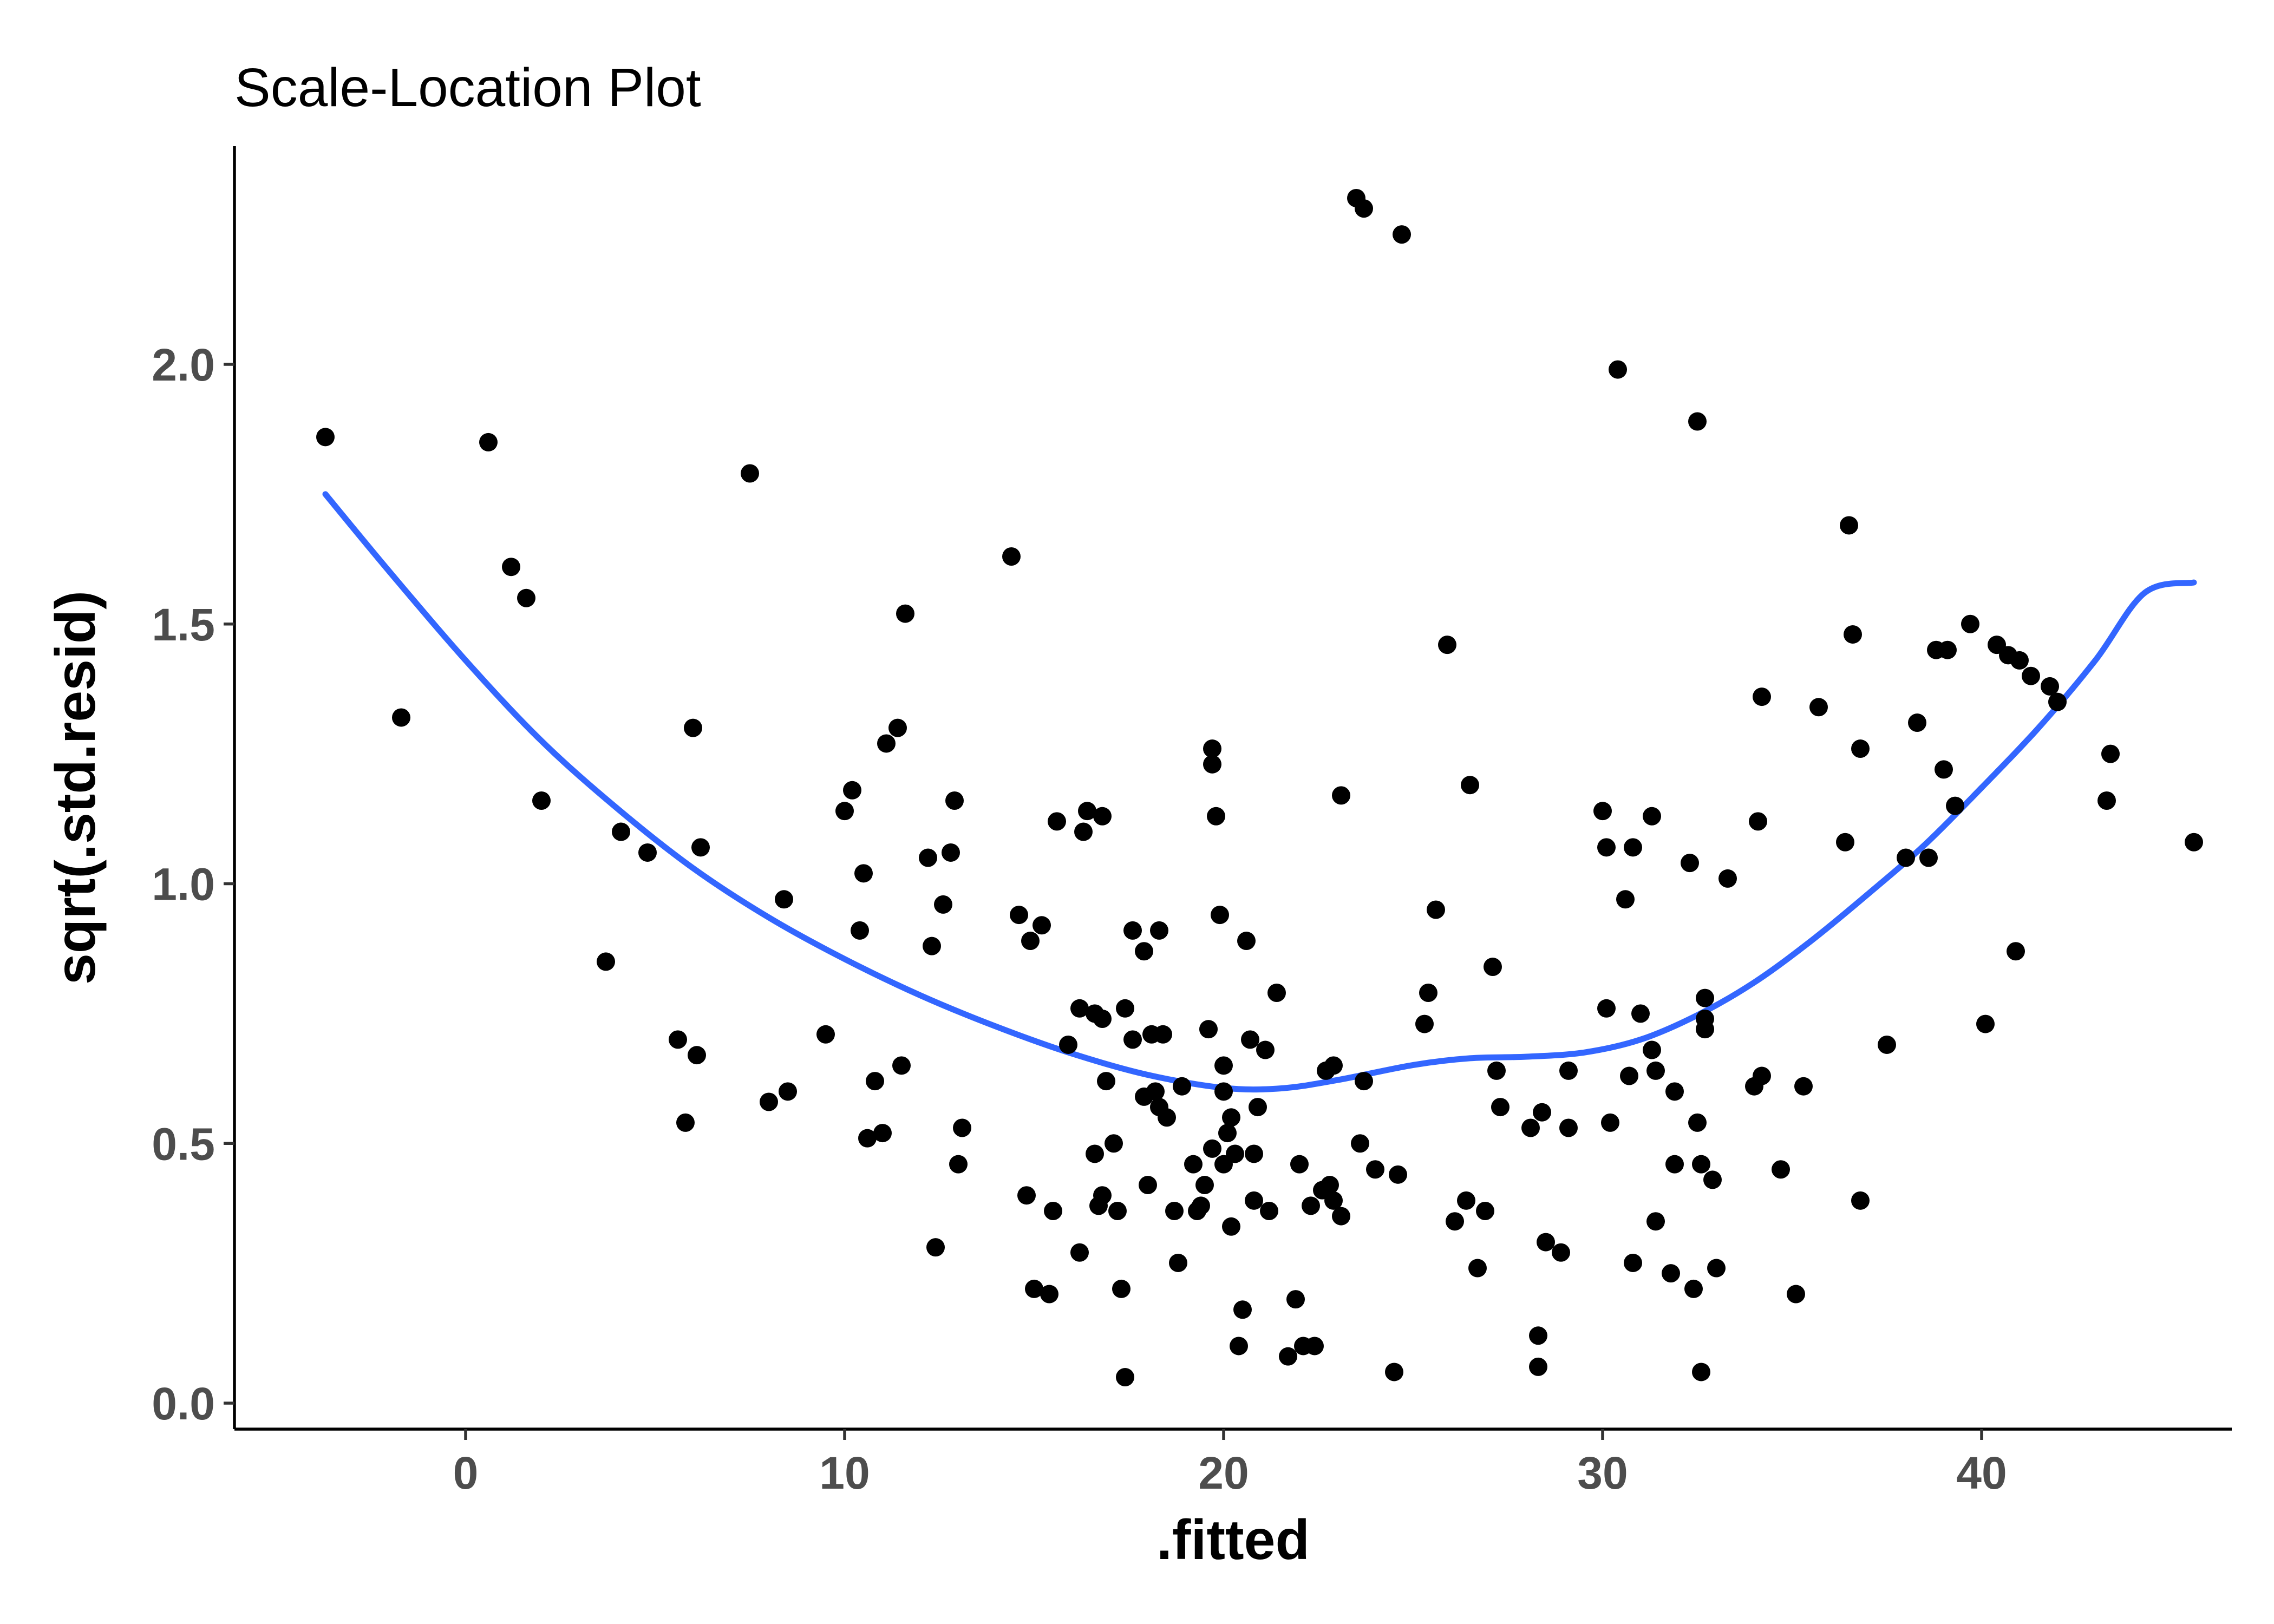 The image size is (2274, 1624). I want to click on y-tick-label: 0.5, so click(184, 1143).